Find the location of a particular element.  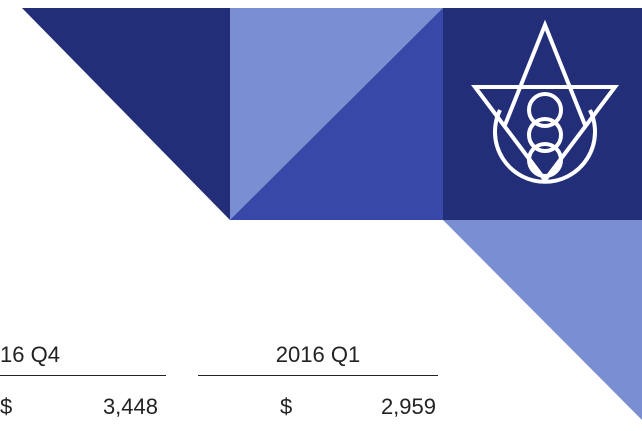

amount: 2,959 is located at coordinates (408, 406).